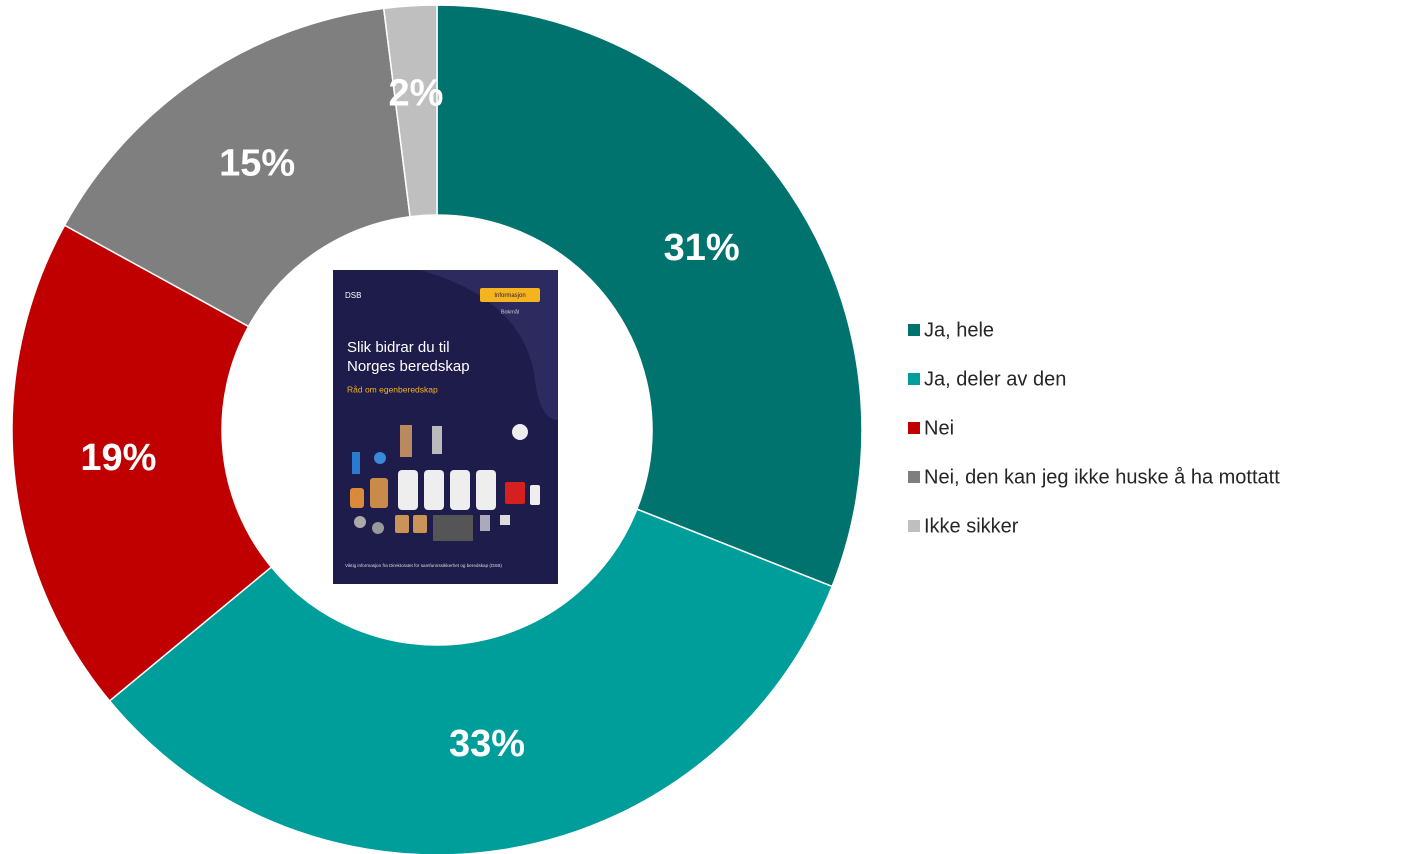 The image size is (1409, 854). I want to click on legend-label: Nei, den kan jeg ikke huske å ha mottatt, so click(1102, 477).